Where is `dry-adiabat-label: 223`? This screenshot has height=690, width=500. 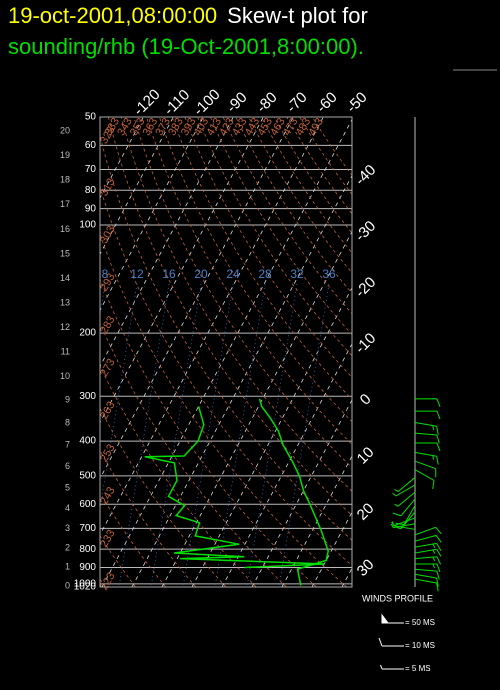
dry-adiabat-label: 223 is located at coordinates (108, 582).